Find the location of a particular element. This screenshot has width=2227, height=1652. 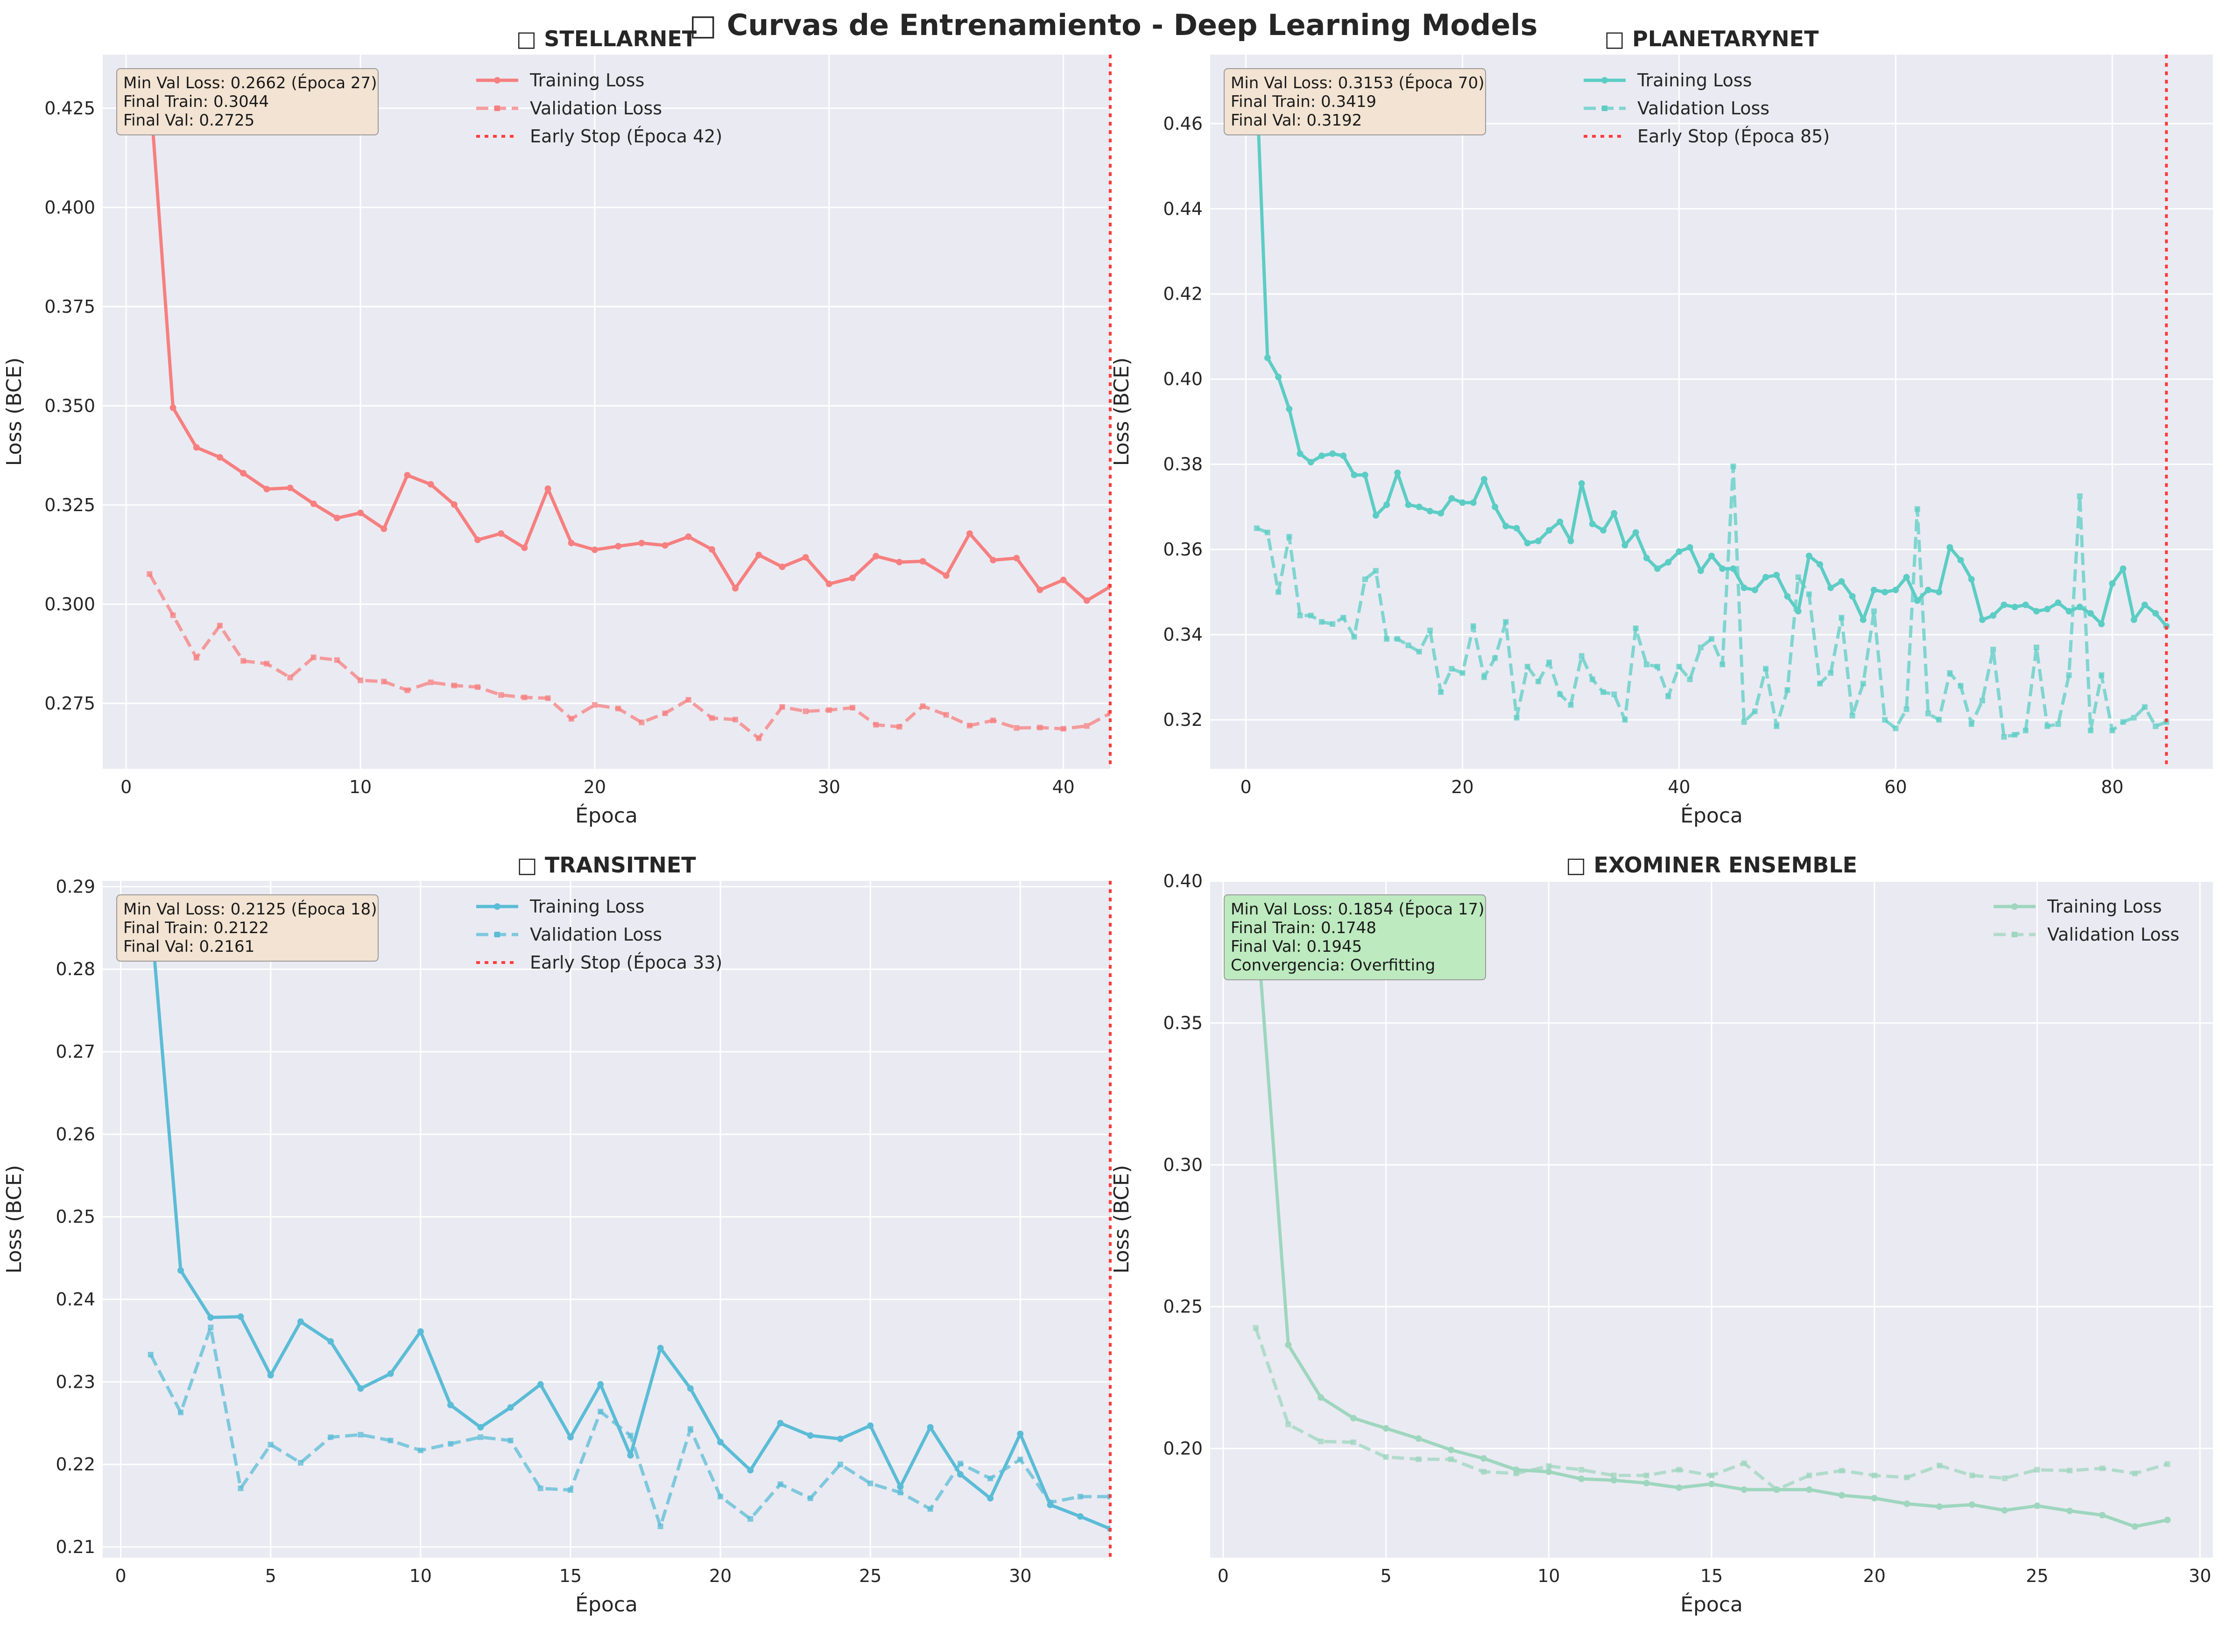

x-tick-label: 5 is located at coordinates (1386, 1576).